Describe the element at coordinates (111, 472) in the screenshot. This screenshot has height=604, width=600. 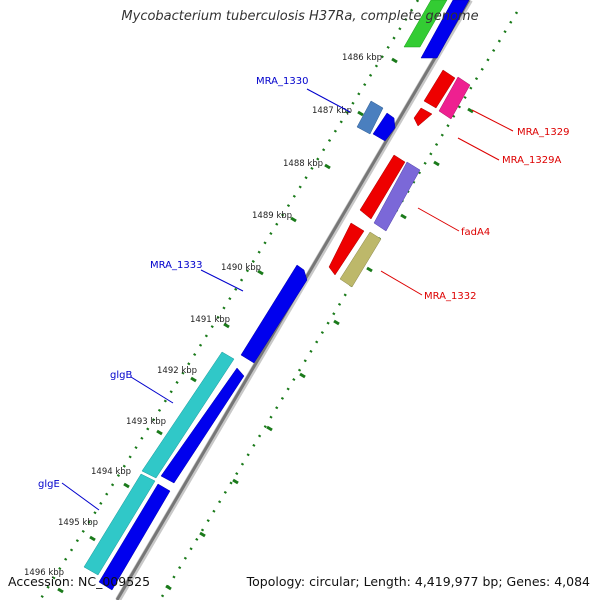
I see `tick-label-1494: 1494 kbp` at that location.